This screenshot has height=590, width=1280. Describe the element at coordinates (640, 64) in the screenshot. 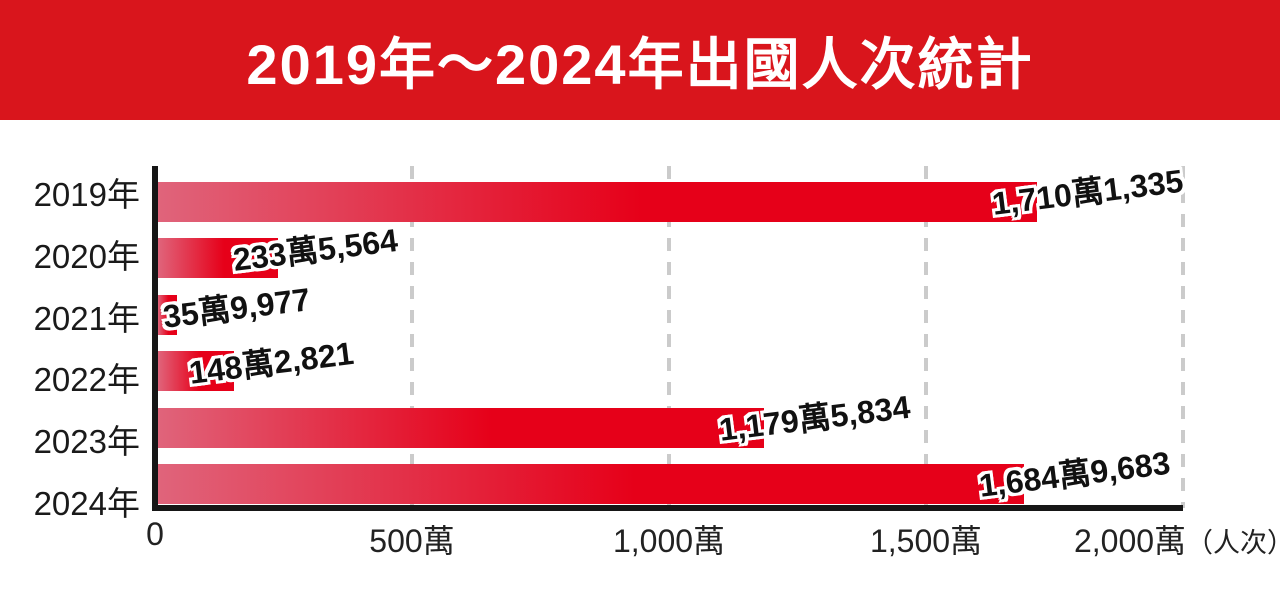

I see `chart-title: 2019年～2024年出國人次統計` at that location.